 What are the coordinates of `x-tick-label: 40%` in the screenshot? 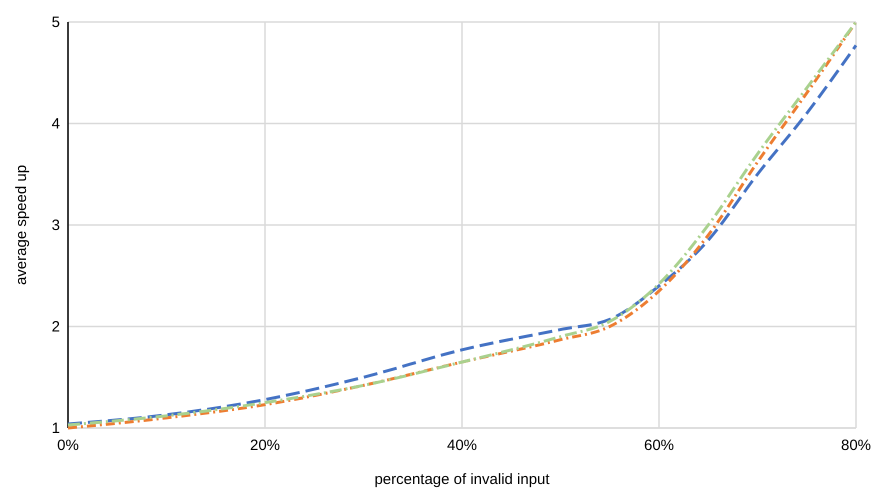 It's located at (462, 445).